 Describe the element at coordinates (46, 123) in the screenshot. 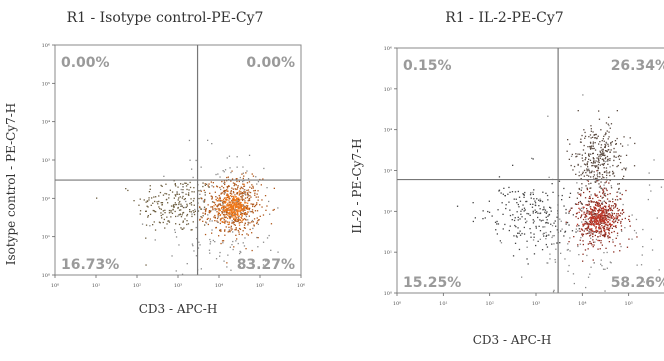

I see `y-tick-label: 10⁴` at that location.